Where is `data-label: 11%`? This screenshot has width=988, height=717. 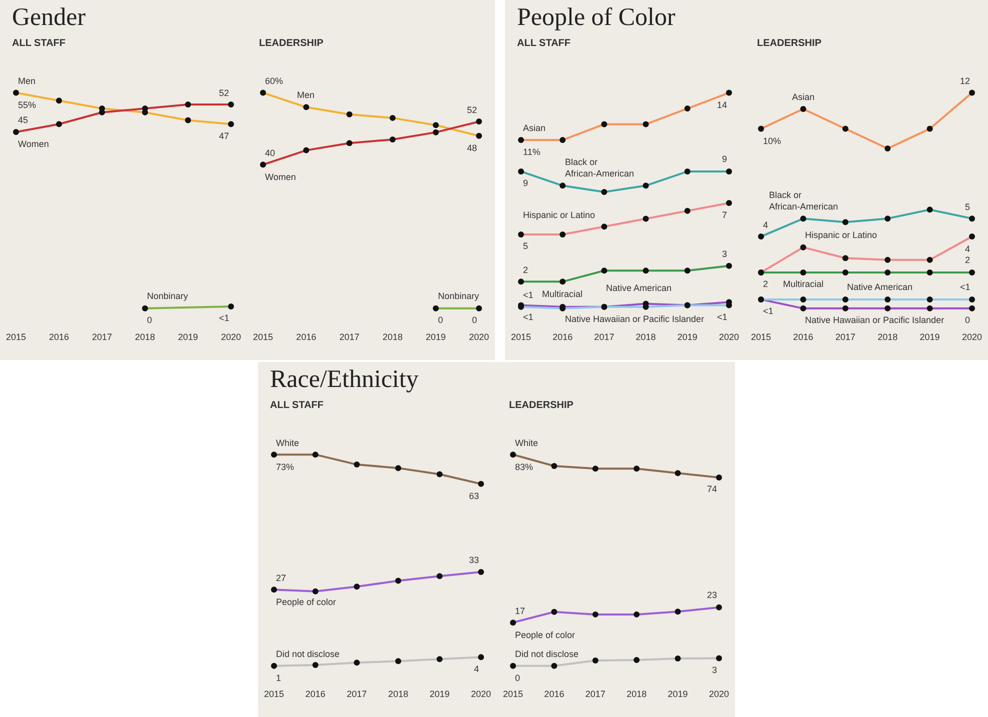
data-label: 11% is located at coordinates (531, 152).